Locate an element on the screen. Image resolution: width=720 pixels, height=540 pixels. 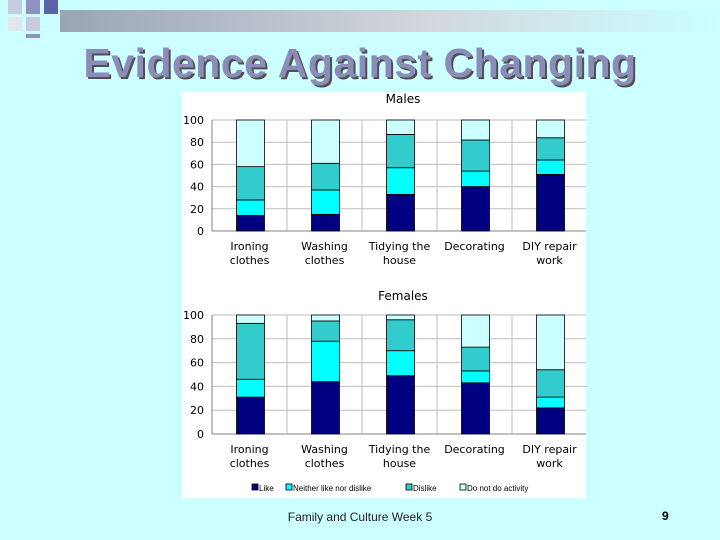
chart-females-y-tick-label: 100 is located at coordinates (193, 315).